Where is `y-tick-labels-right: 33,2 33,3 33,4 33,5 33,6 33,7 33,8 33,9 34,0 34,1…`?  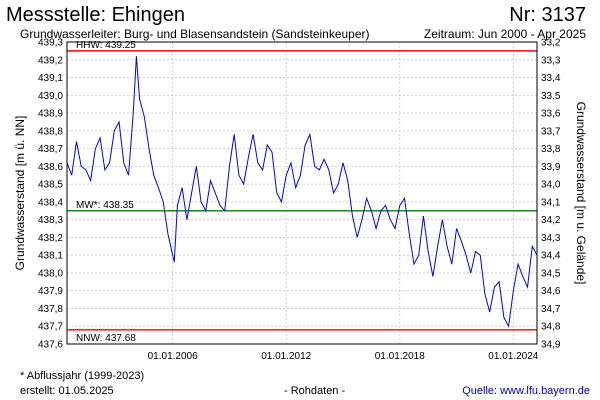 y-tick-labels-right: 33,2 33,3 33,4 33,5 33,6 33,7 33,8 33,9 34,0 34,1… is located at coordinates (551, 194).